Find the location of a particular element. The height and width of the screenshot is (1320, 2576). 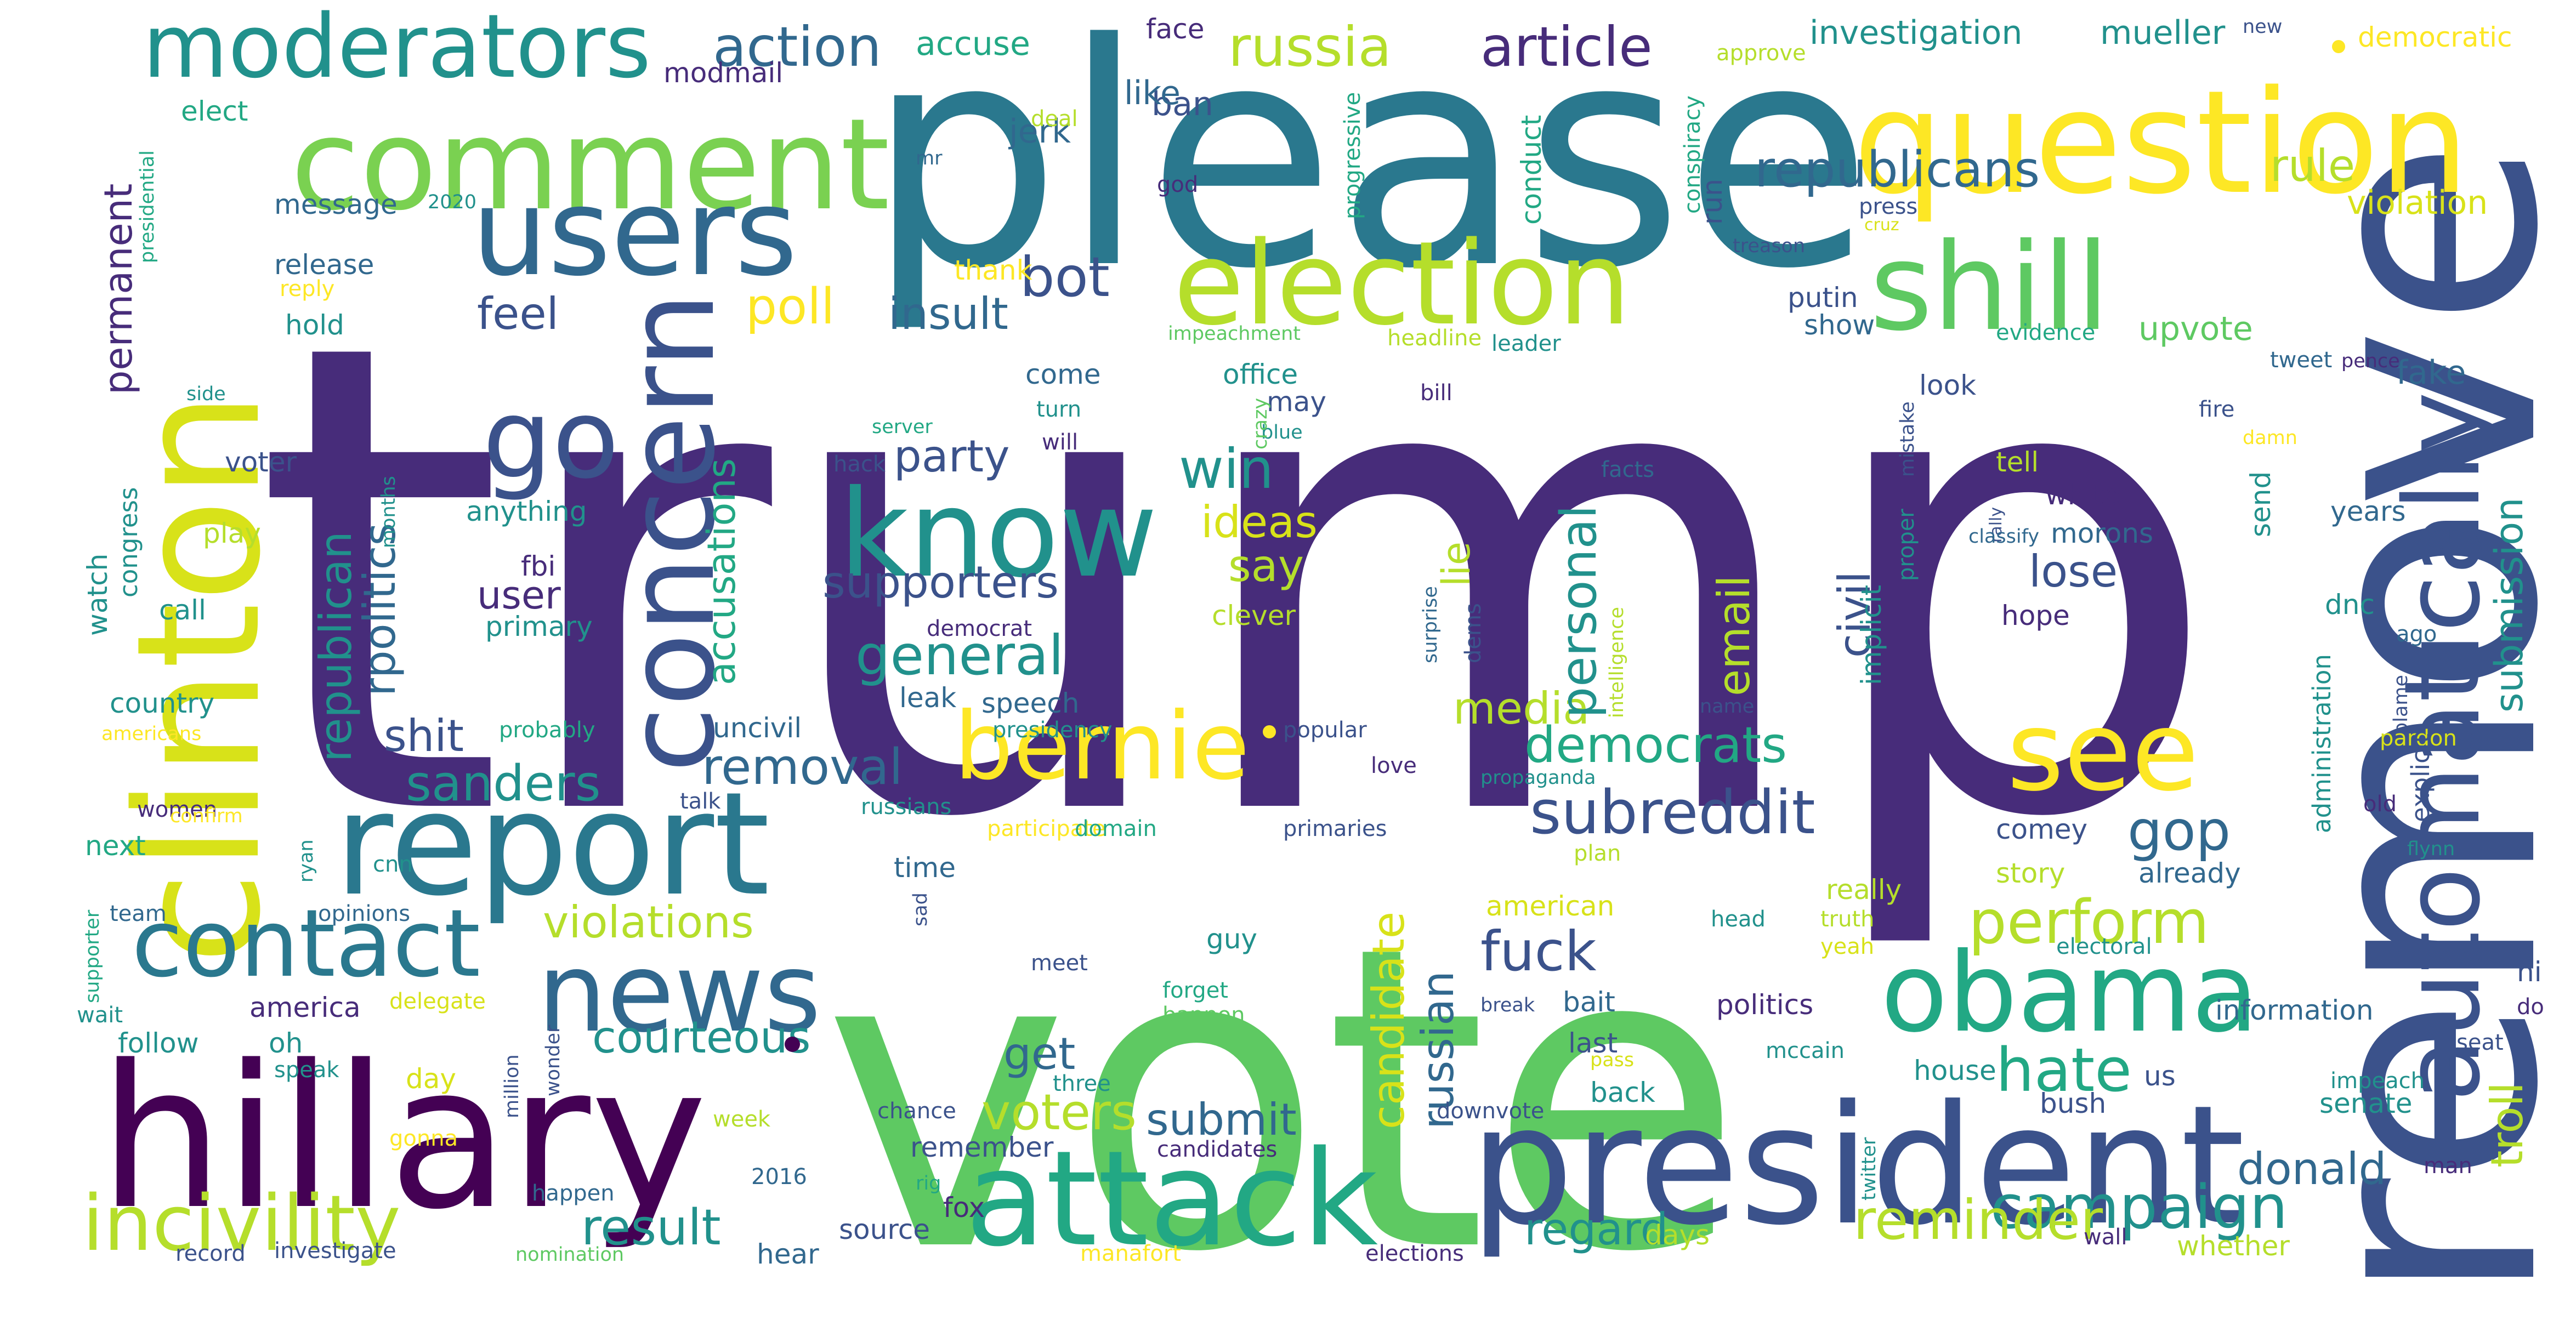

word-show: show is located at coordinates (1839, 325).